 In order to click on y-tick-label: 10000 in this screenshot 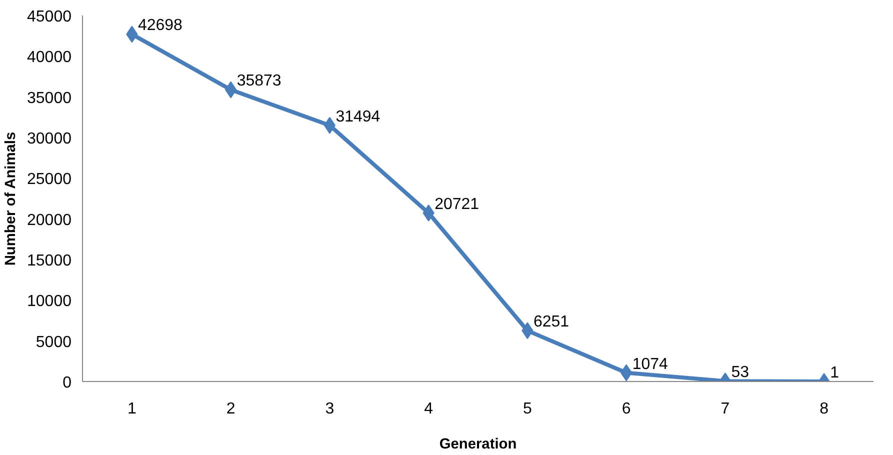, I will do `click(49, 301)`.